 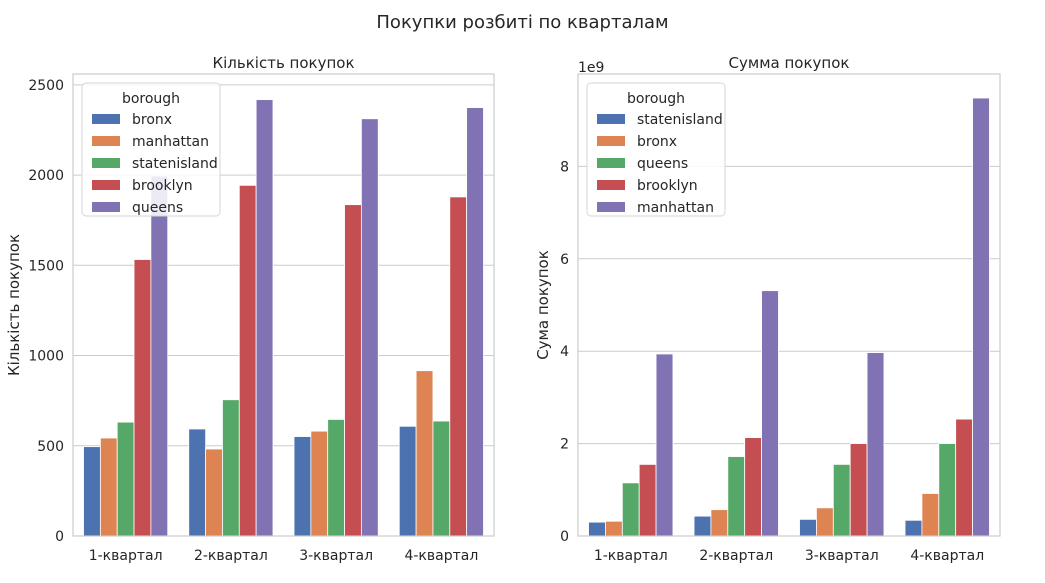 What do you see at coordinates (50, 447) in the screenshot?
I see `chart1-ytick-label: 500` at bounding box center [50, 447].